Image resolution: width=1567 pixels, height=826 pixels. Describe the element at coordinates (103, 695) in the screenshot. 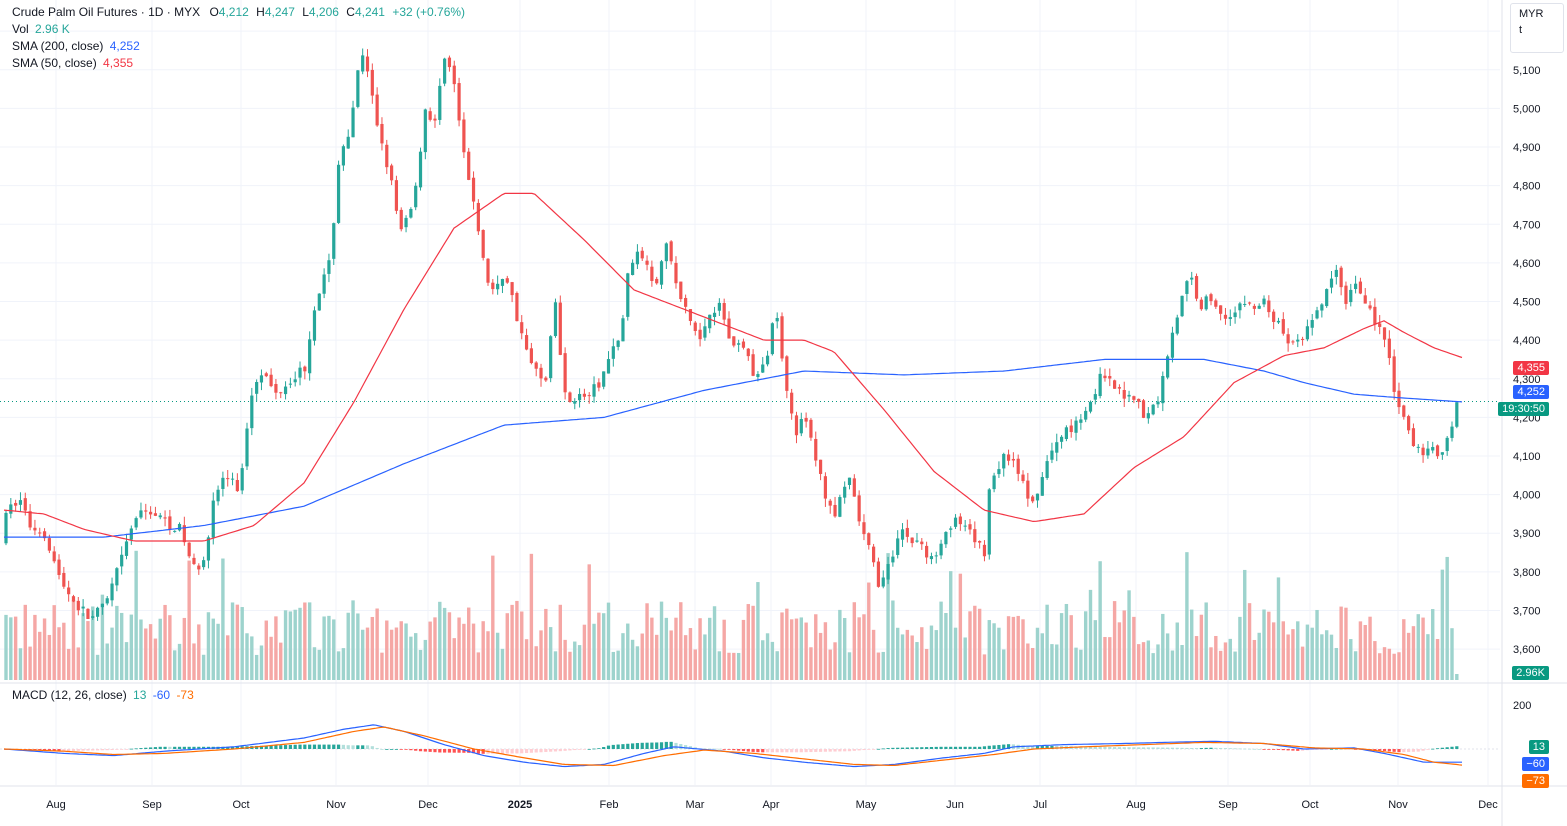

I see `macd-legend: MACD (12, 26, close) 13 -60 -73` at that location.